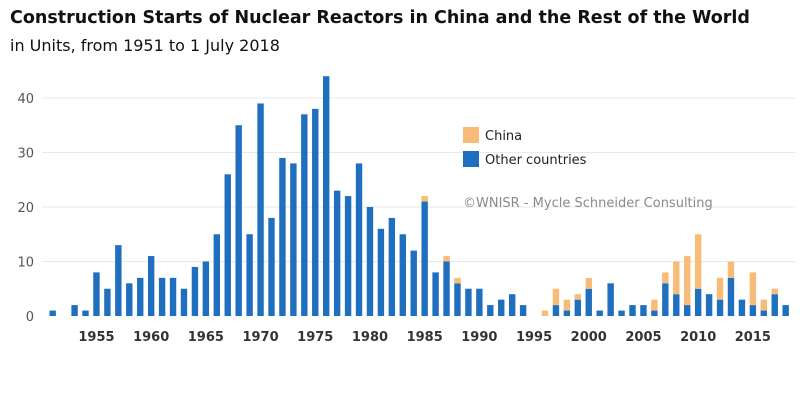  What do you see at coordinates (173, 296) in the screenshot?
I see `bar-other-1962` at bounding box center [173, 296].